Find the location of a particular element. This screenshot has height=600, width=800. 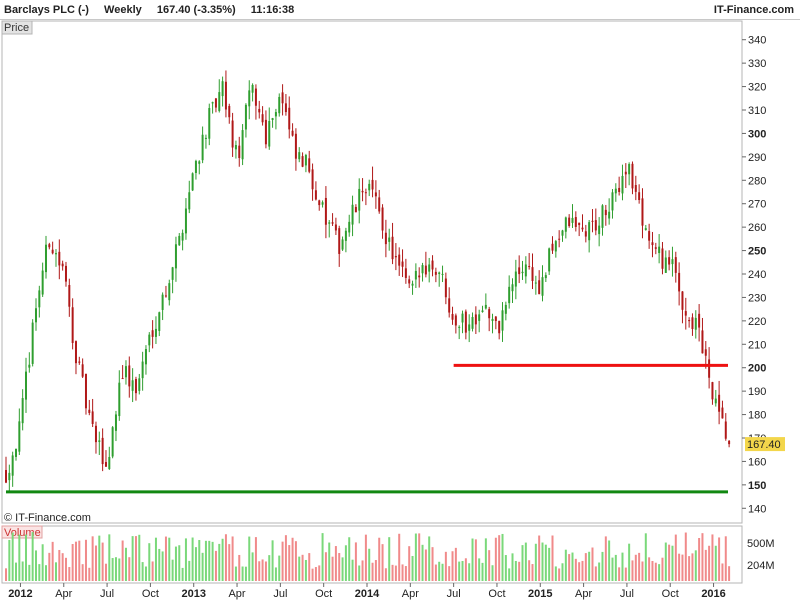

price-label-box is located at coordinates (17, 27).